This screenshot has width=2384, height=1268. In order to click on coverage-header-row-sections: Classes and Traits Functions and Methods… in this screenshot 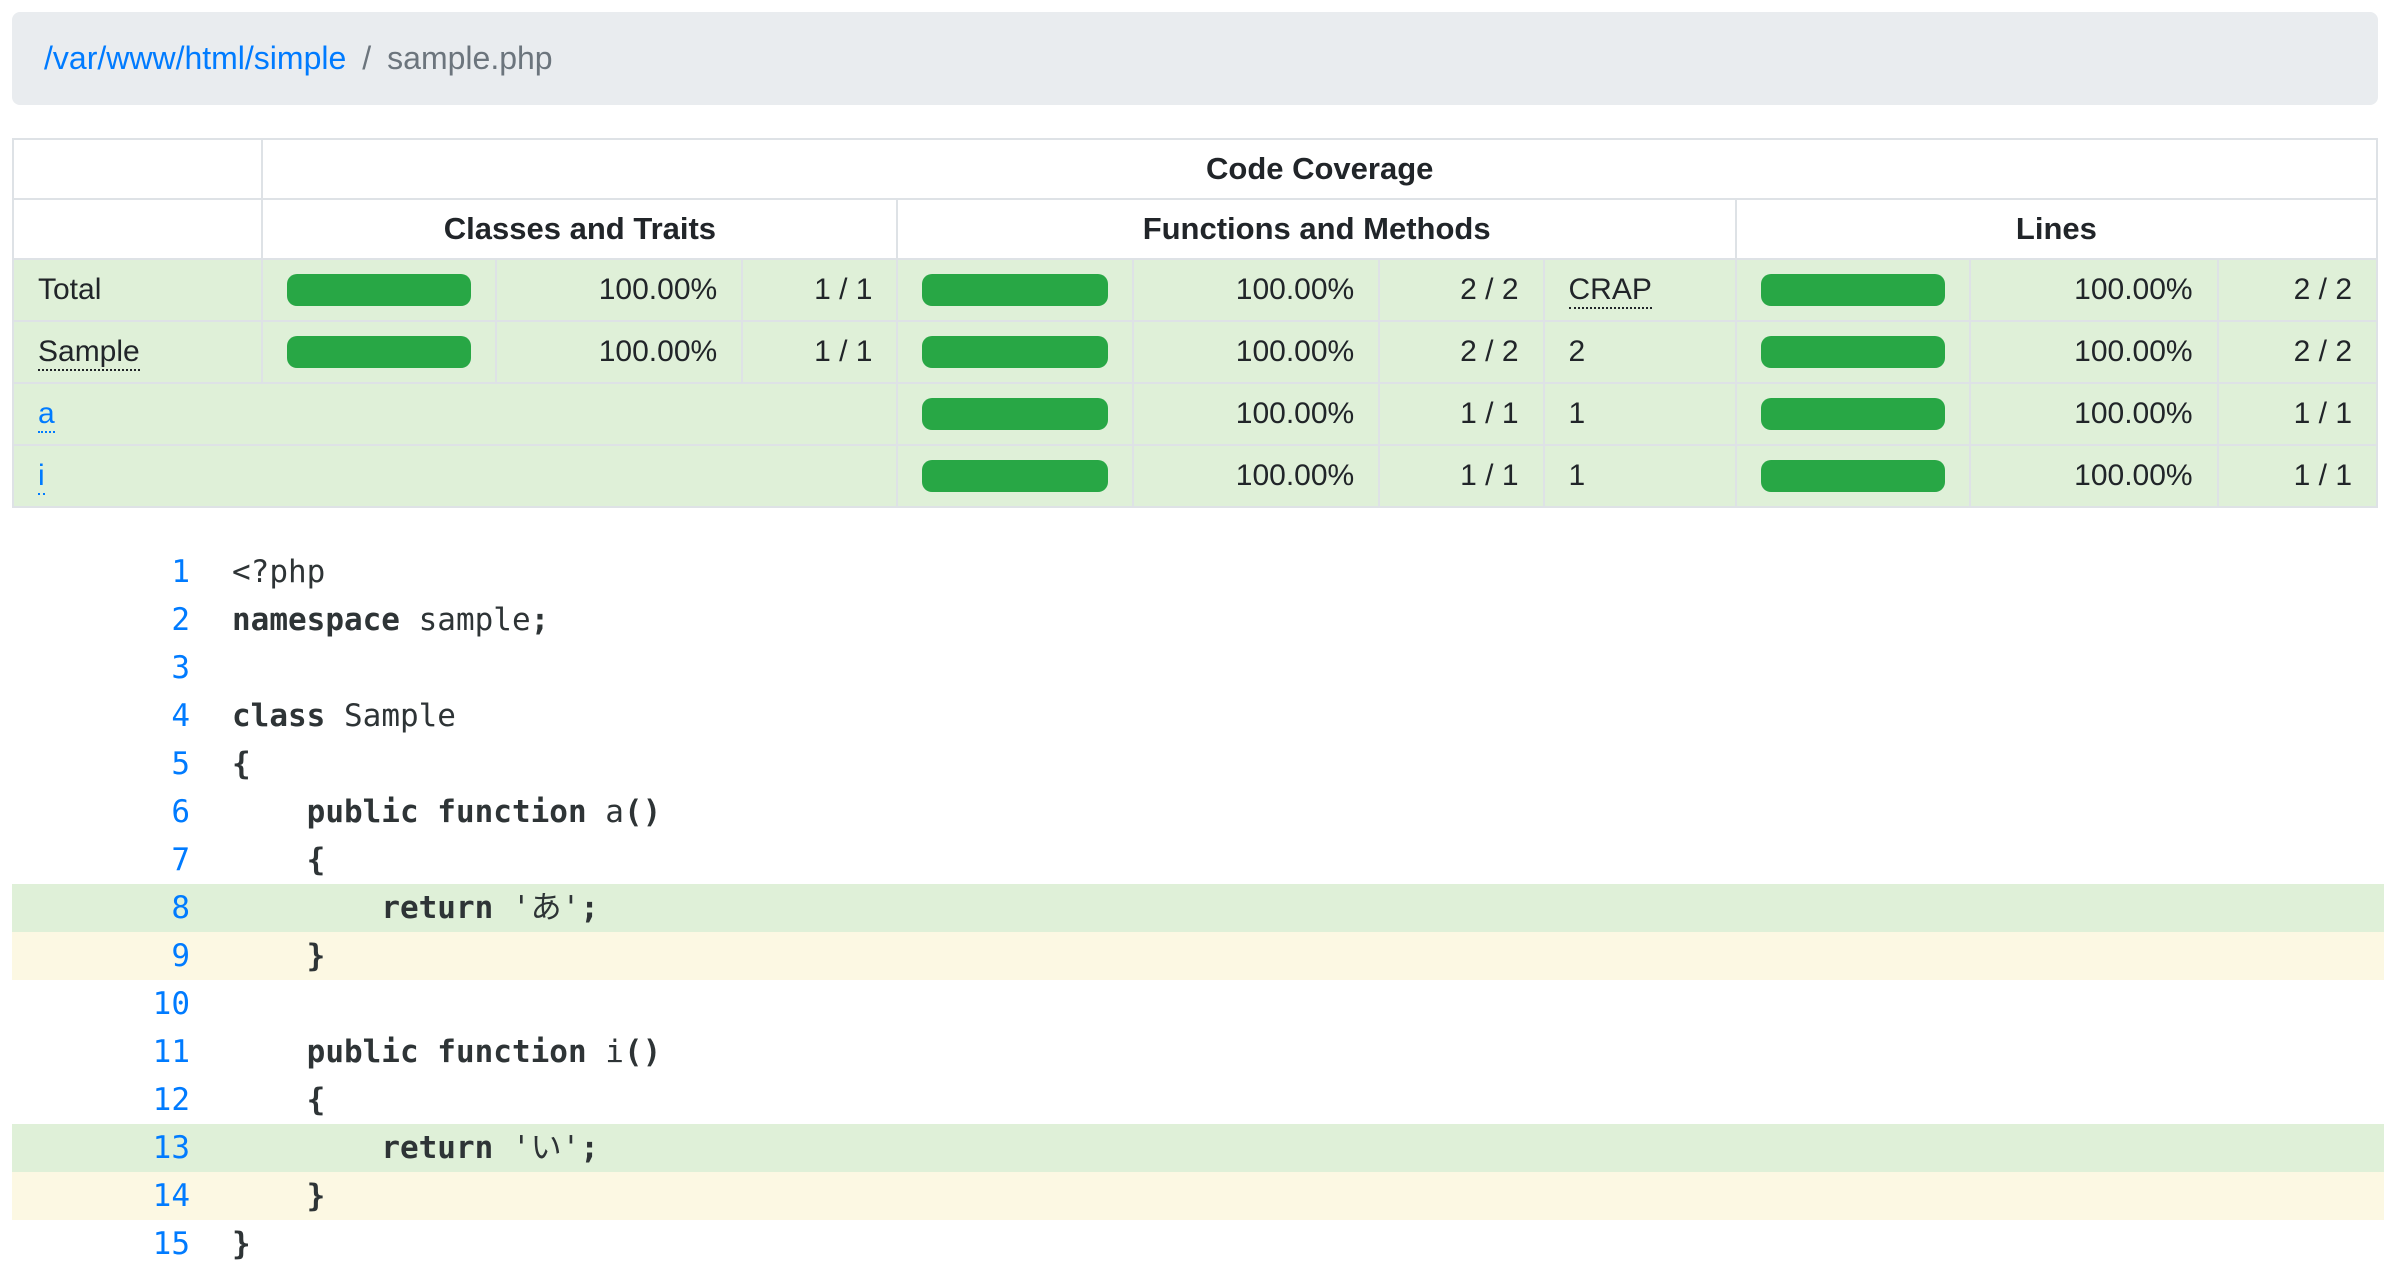, I will do `click(1195, 229)`.